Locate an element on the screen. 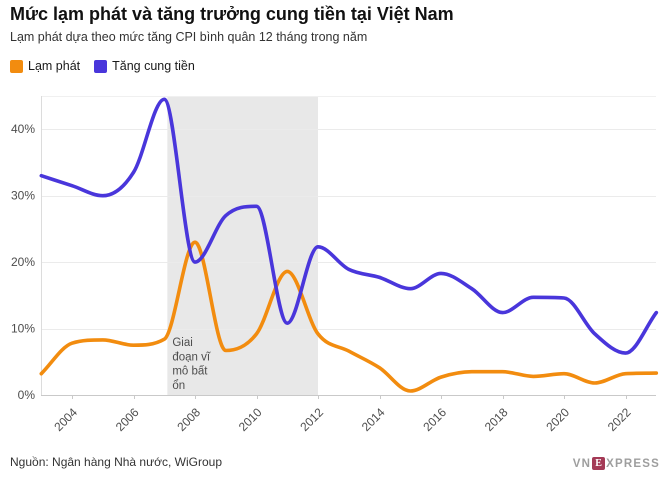  y-axis-label: 40% is located at coordinates (23, 129).